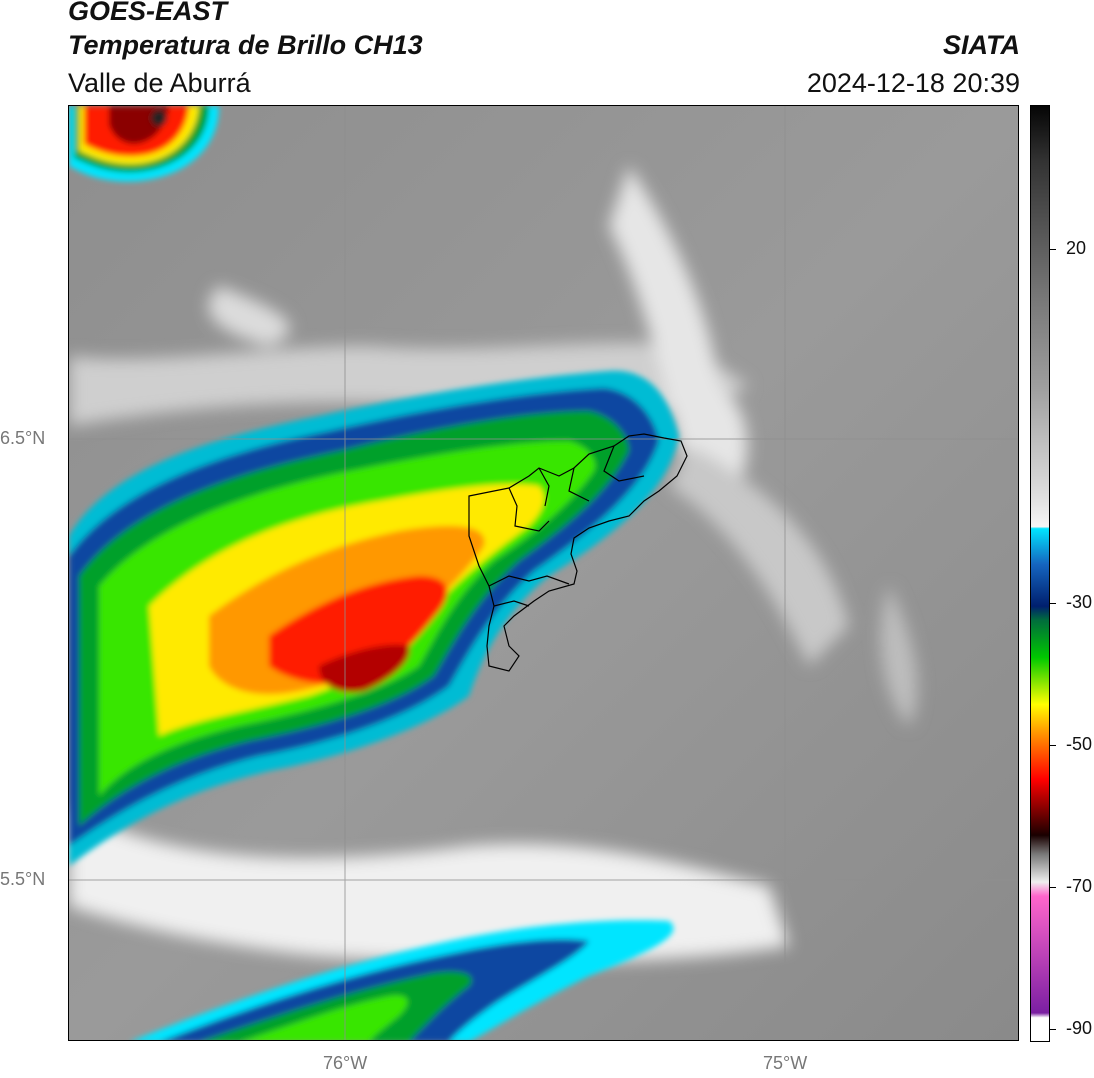 This screenshot has height=1078, width=1094. I want to click on satellite-title: GOES-EAST, so click(148, 13).